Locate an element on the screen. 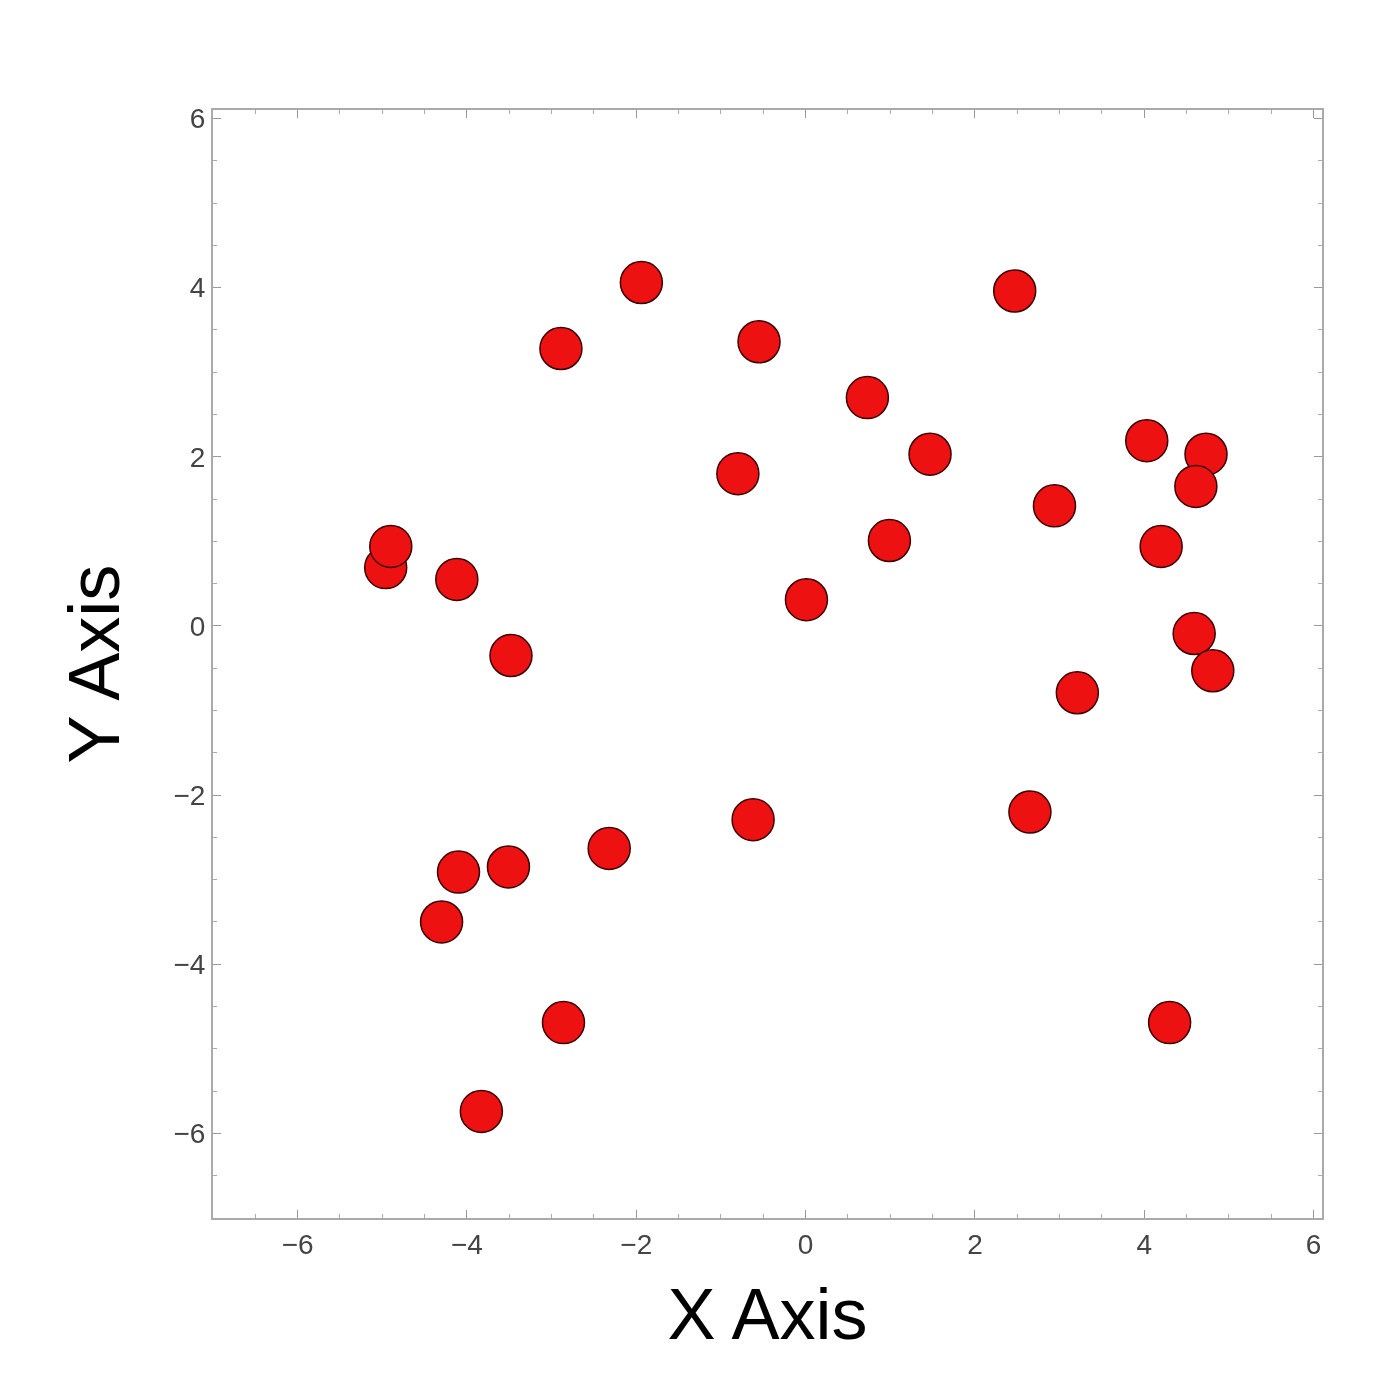 This screenshot has width=1383, height=1398. y-tick-label: 0 is located at coordinates (197, 626).